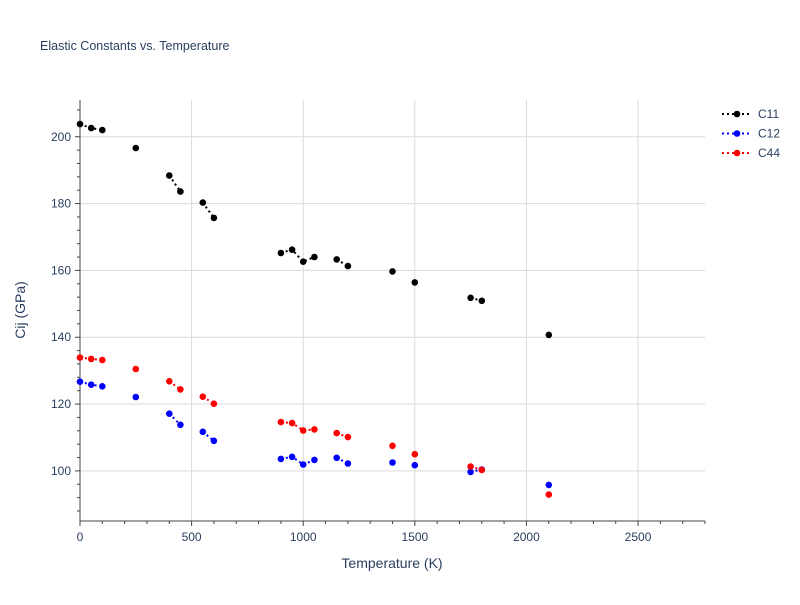 This screenshot has width=800, height=605. I want to click on series-c12, so click(314, 433).